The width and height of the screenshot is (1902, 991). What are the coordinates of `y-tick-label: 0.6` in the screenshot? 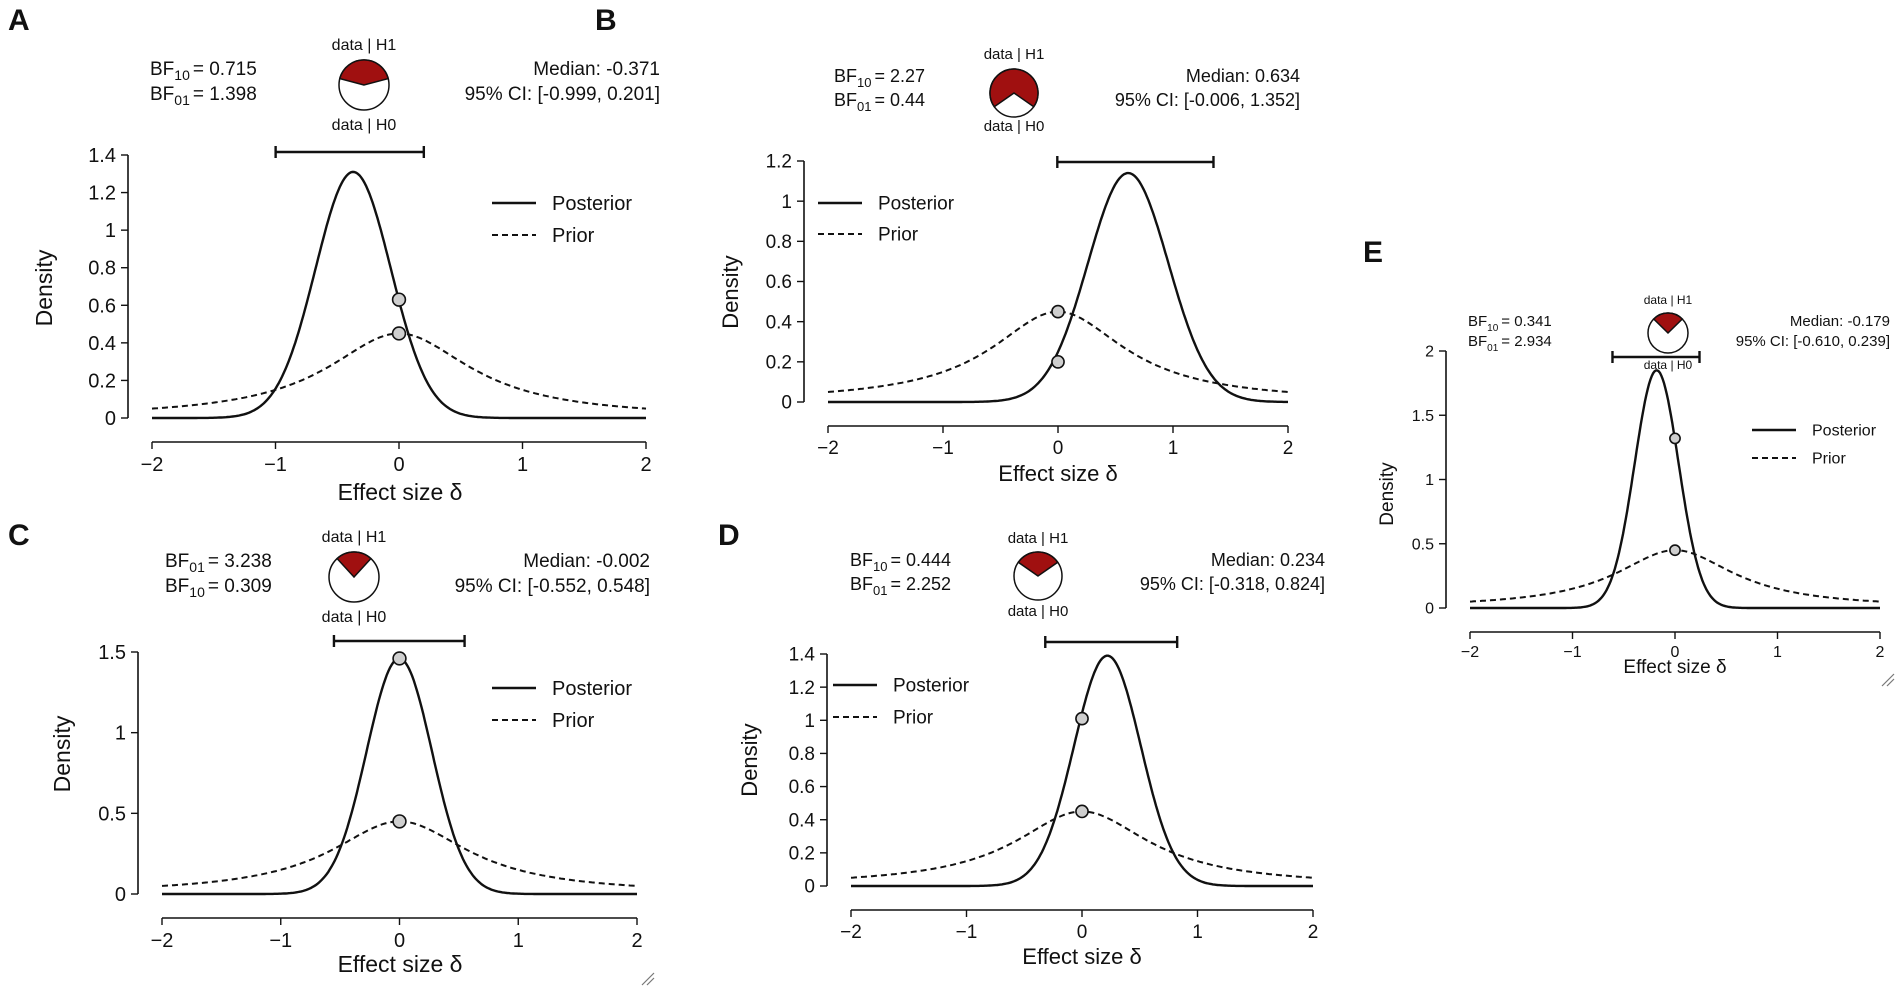 It's located at (102, 306).